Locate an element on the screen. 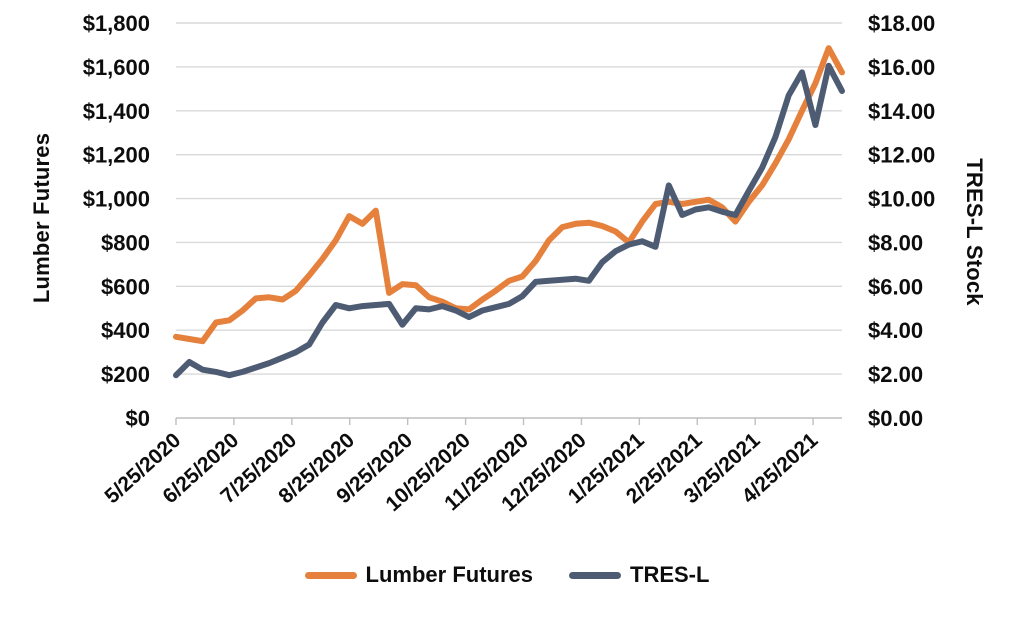 This screenshot has width=1014, height=624. y-axis-right-tick-label: $4.00 is located at coordinates (895, 330).